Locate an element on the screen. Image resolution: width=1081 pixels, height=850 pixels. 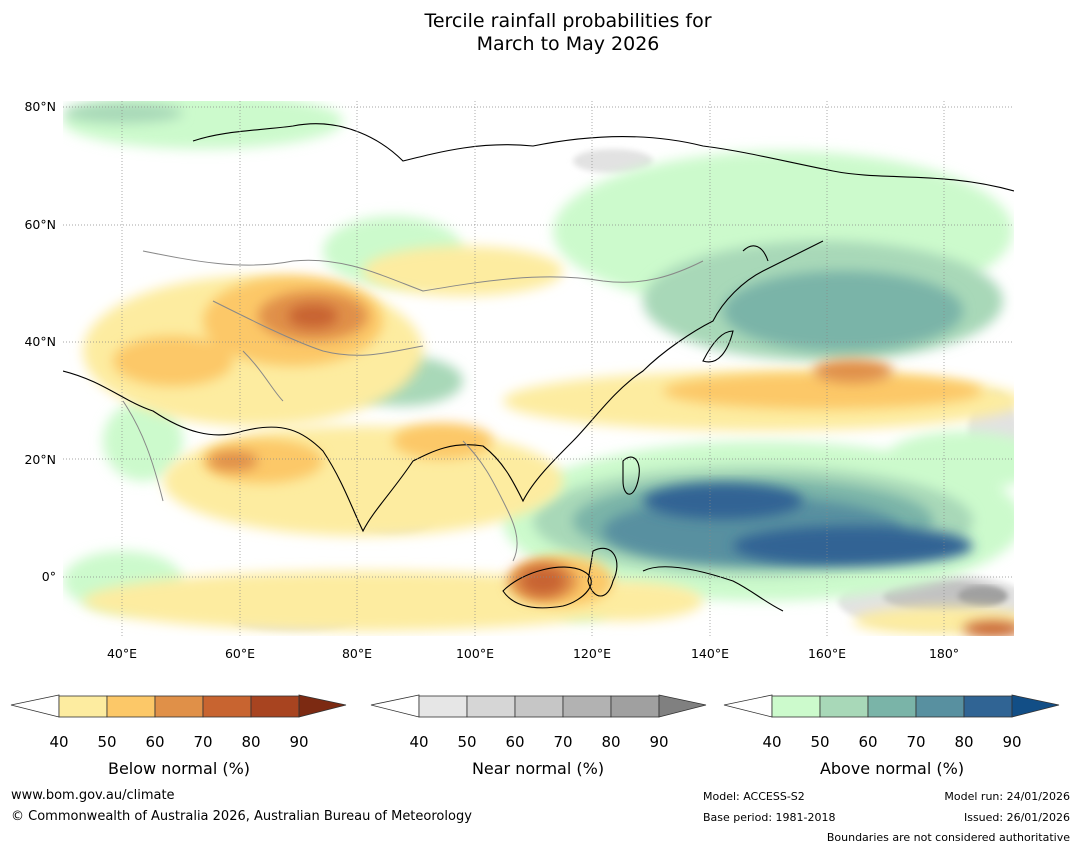
above-tick-50: 50 is located at coordinates (820, 742).